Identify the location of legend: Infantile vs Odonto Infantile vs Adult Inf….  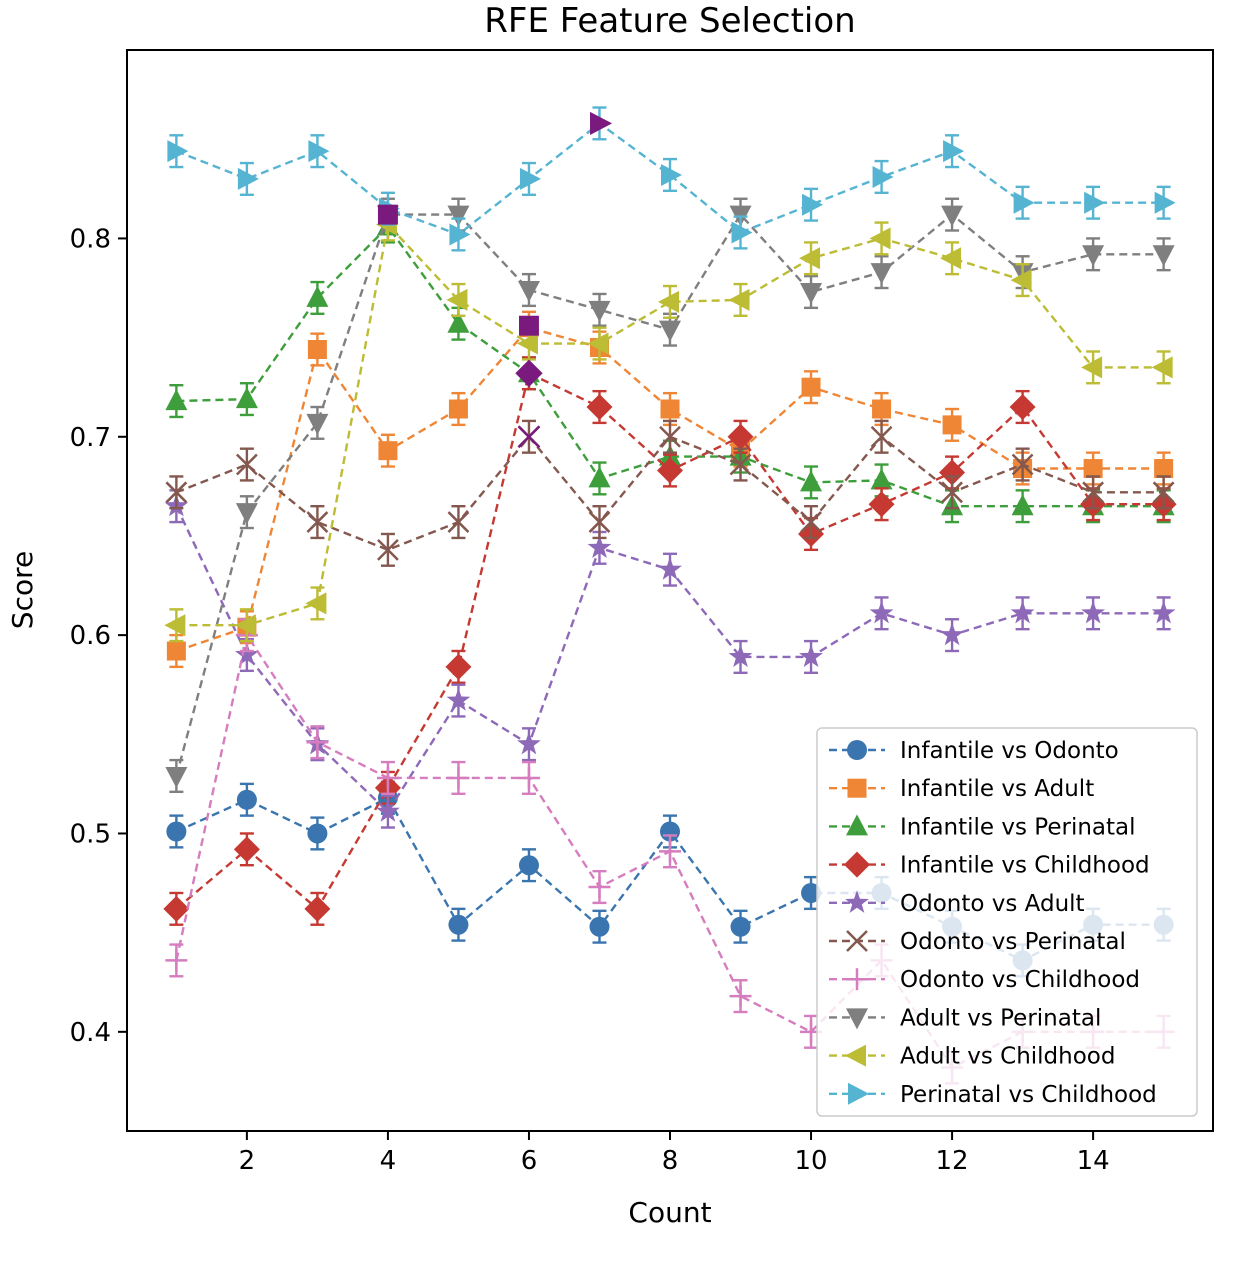
(1007, 922).